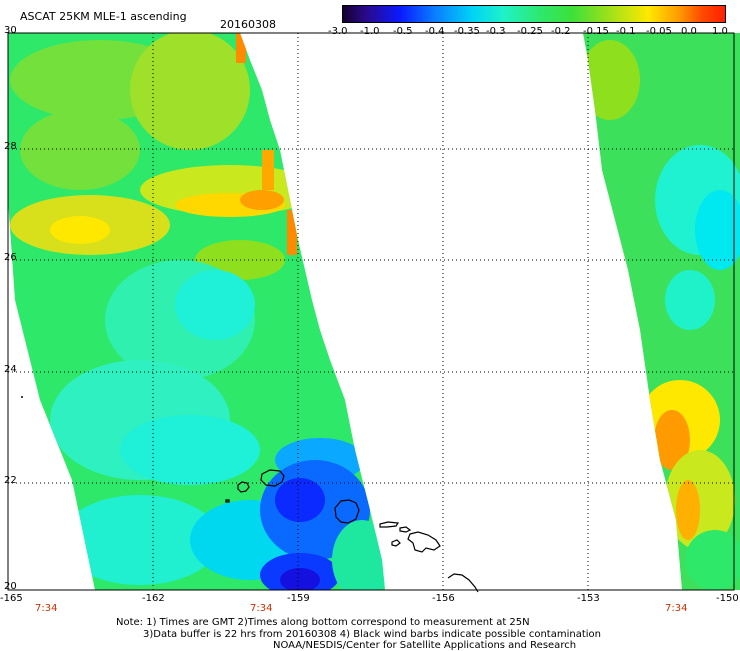  What do you see at coordinates (338, 31) in the screenshot?
I see `colorbar-tick: -3.0` at bounding box center [338, 31].